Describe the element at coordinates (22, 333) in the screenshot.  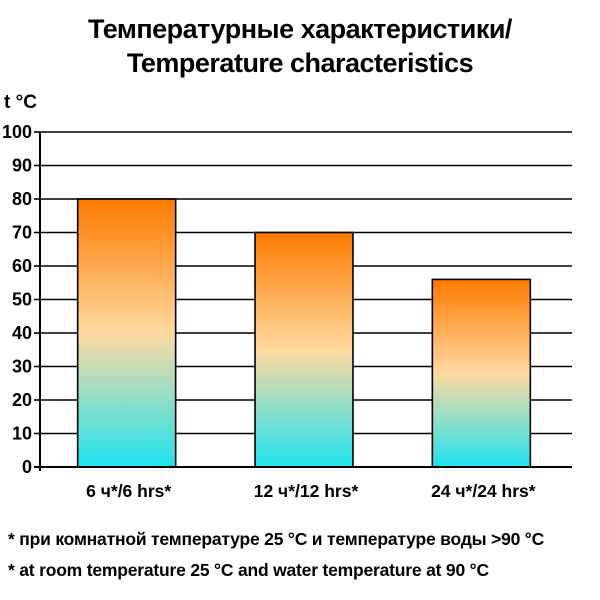
I see `y-tick-label-40: 40` at that location.